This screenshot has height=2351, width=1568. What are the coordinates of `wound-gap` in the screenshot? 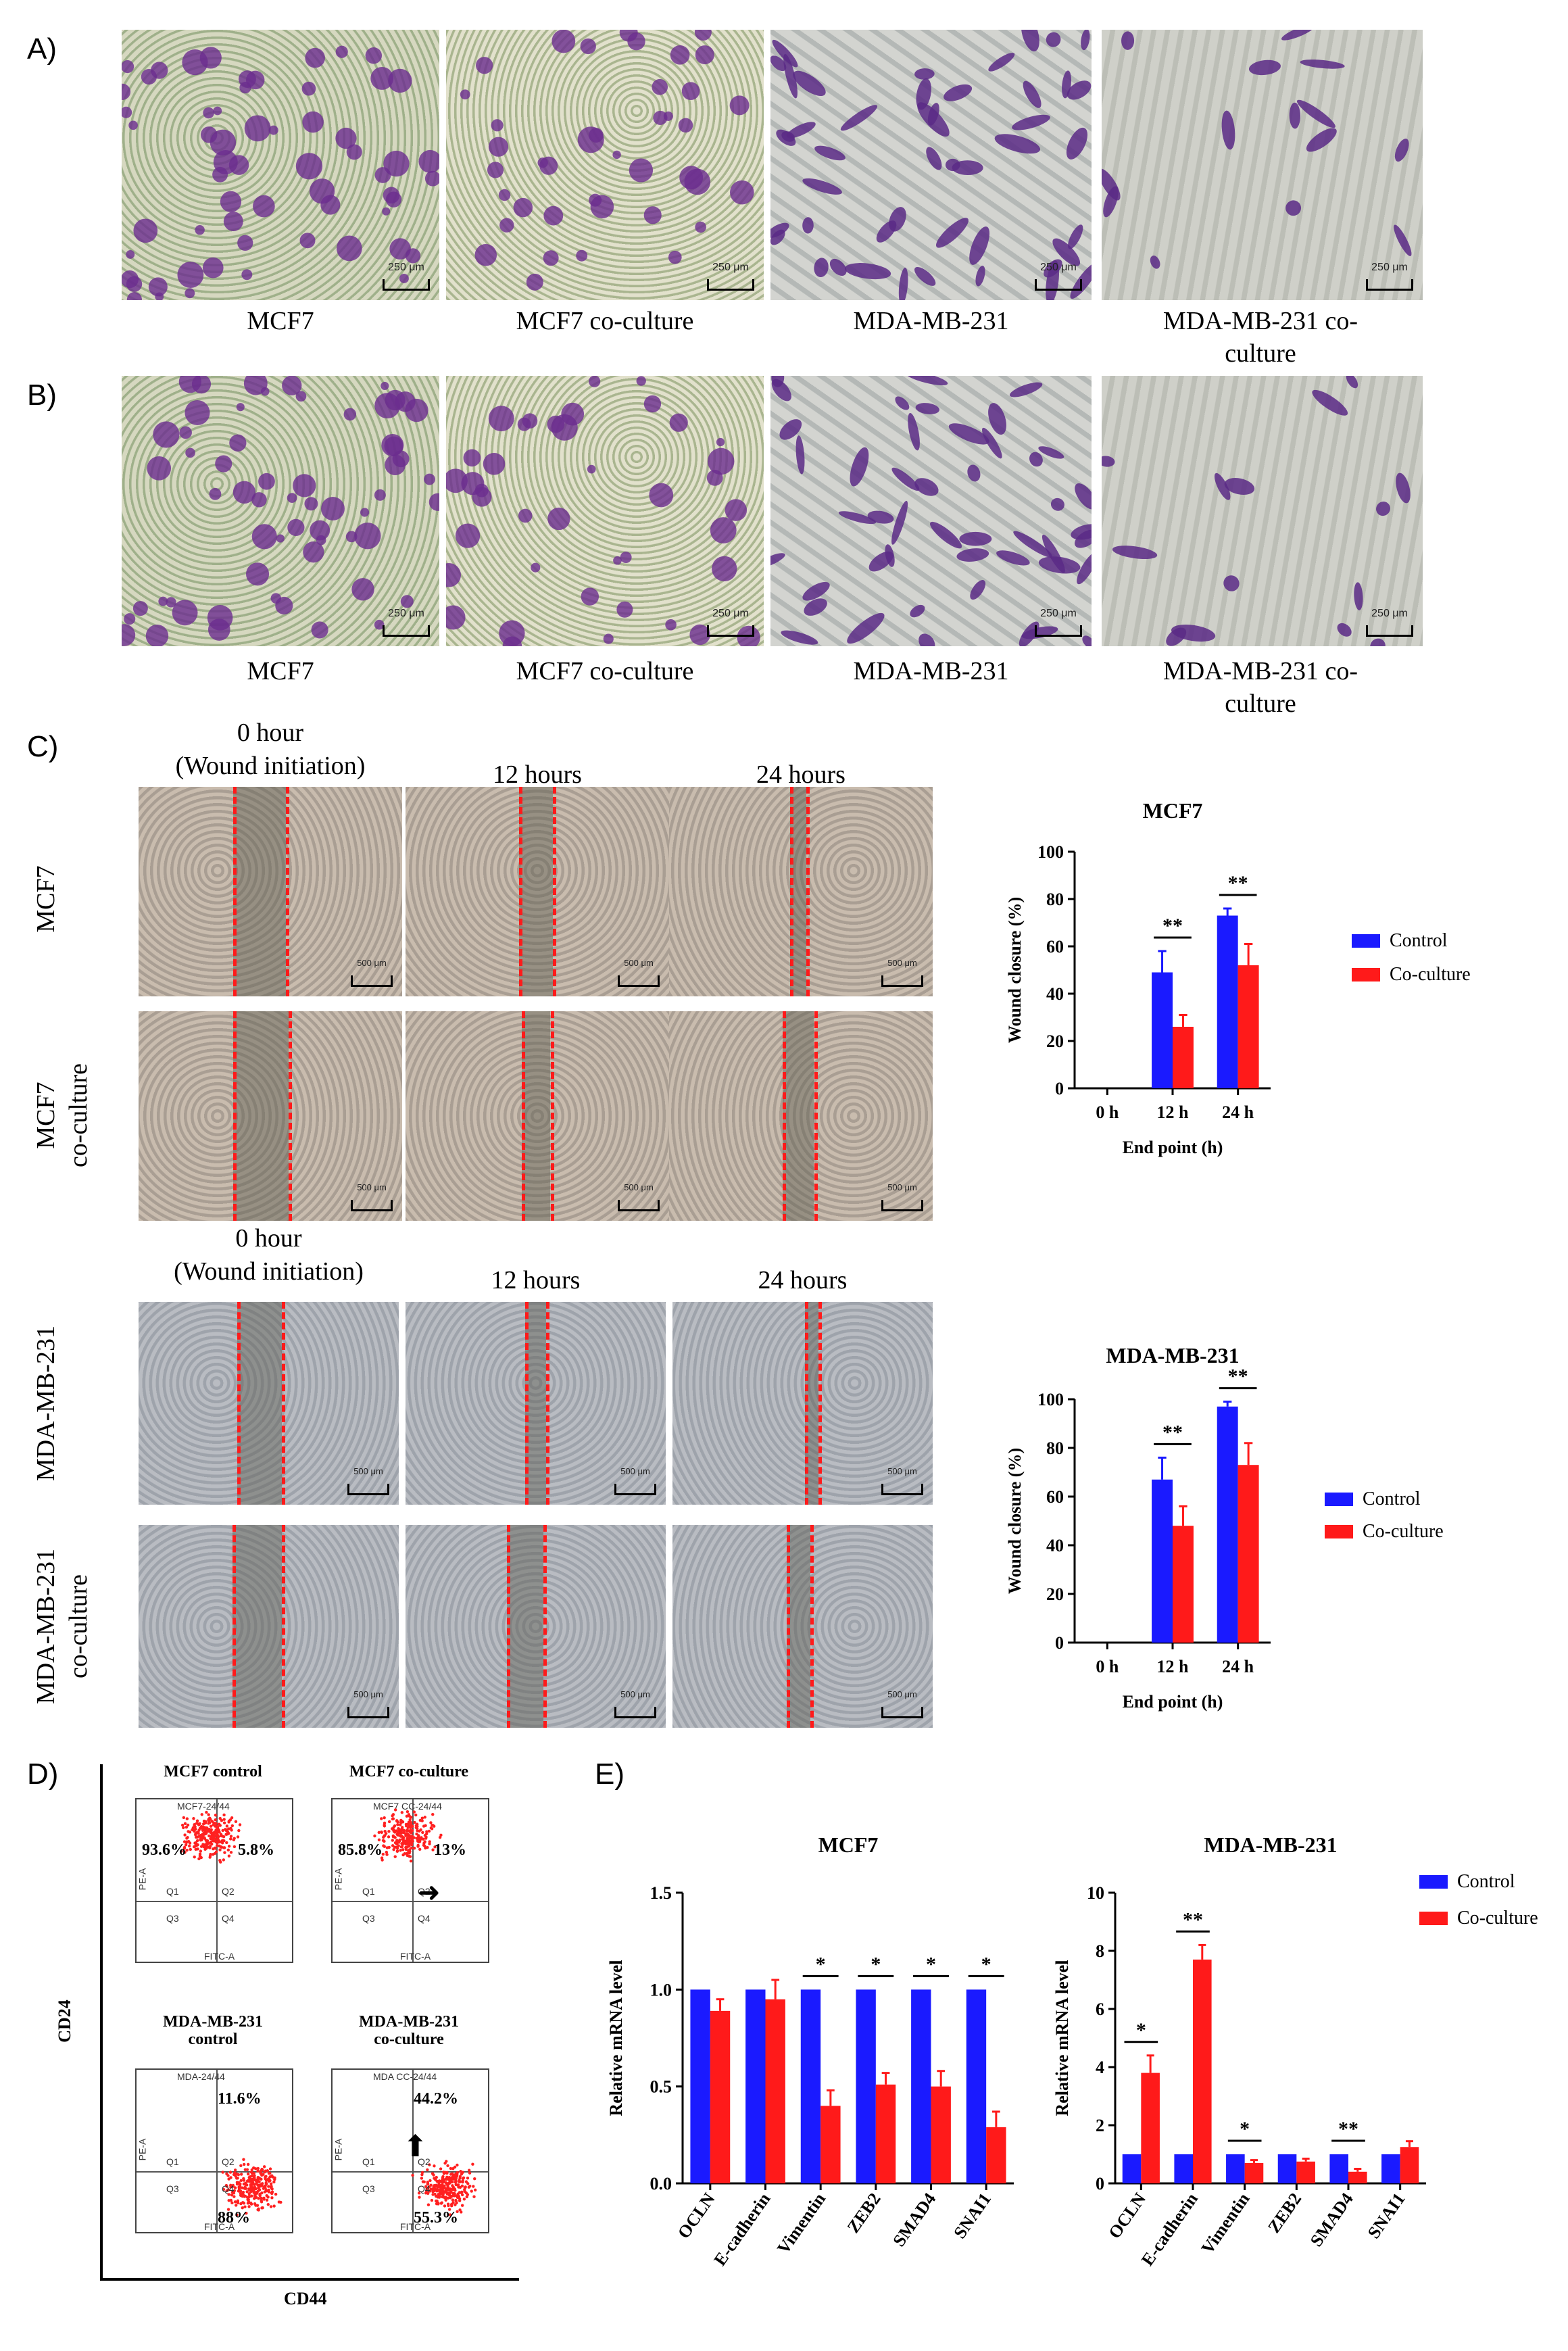 It's located at (260, 891).